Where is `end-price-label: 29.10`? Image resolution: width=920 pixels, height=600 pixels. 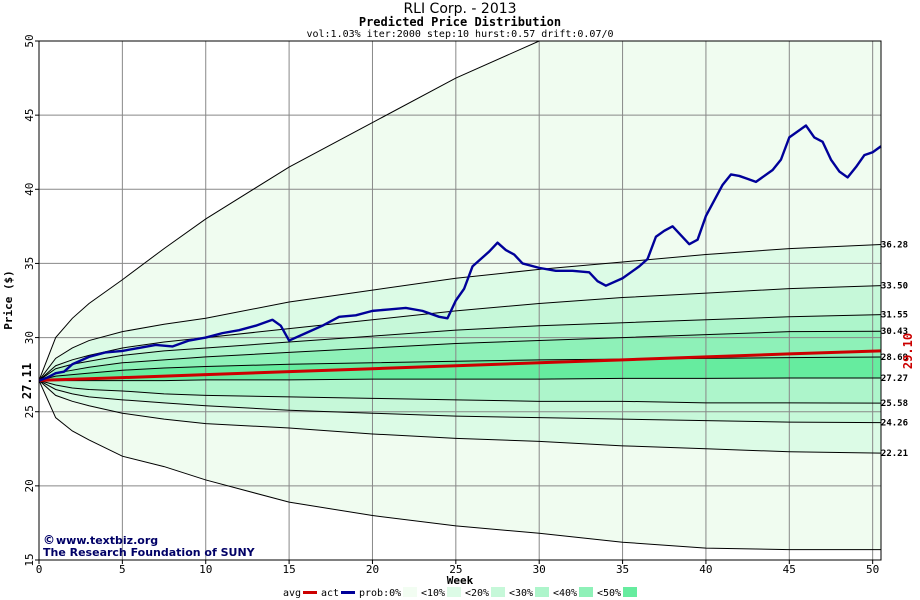 end-price-label: 29.10 is located at coordinates (908, 351).